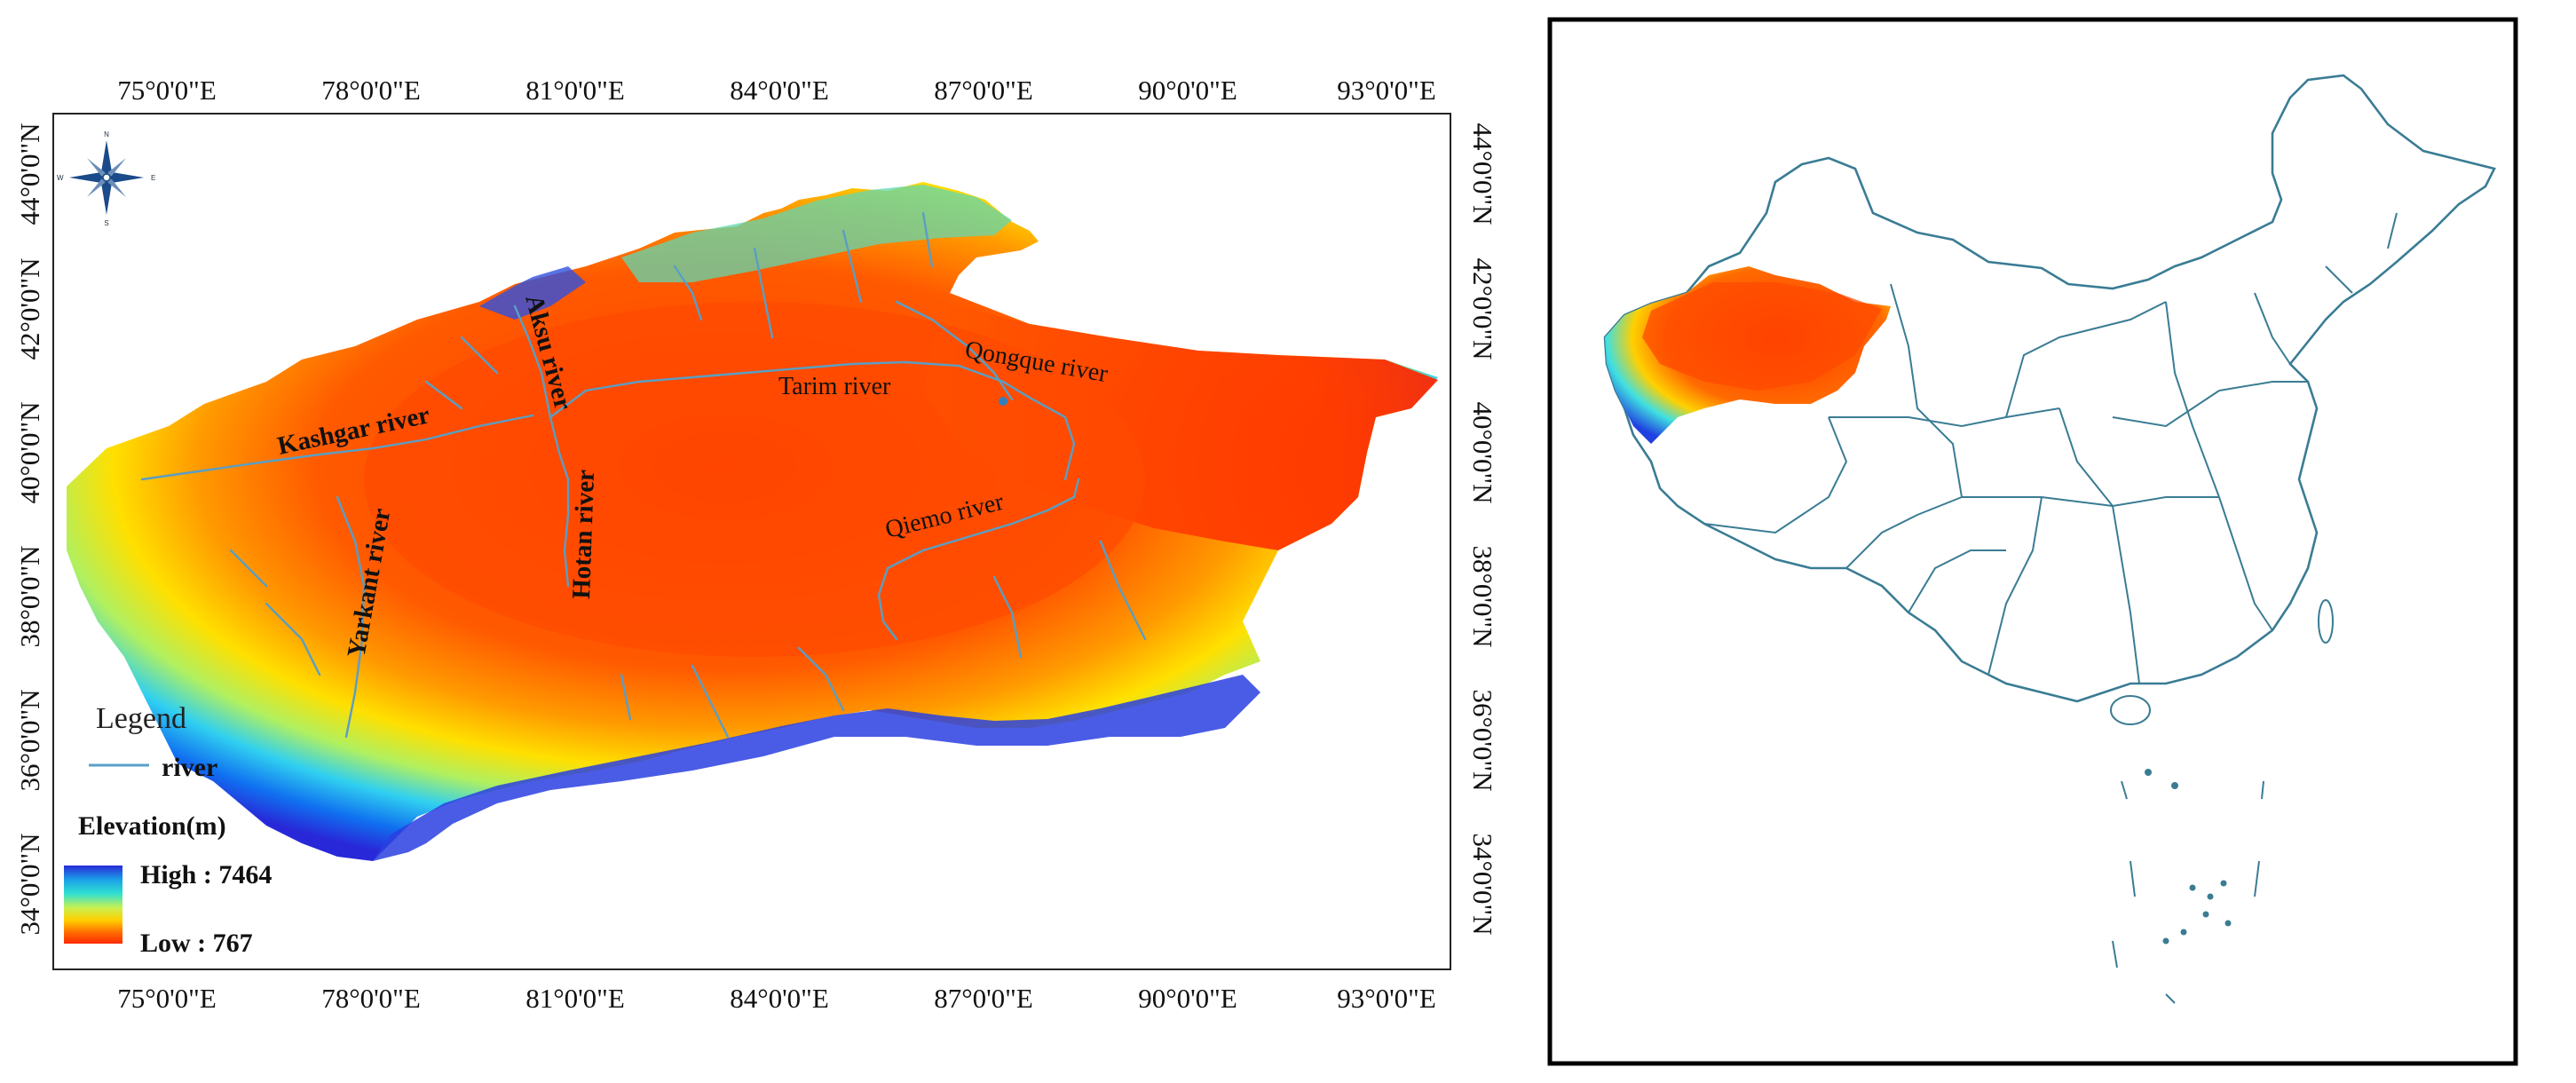 This screenshot has height=1083, width=2576. Describe the element at coordinates (679, 310) in the screenshot. I see `tributaries-north` at that location.